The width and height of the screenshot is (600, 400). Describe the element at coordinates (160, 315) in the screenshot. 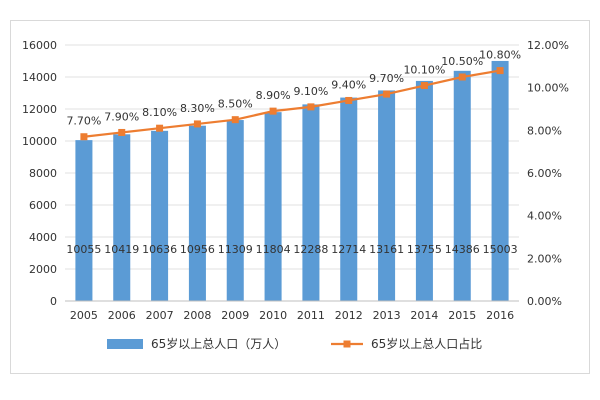

I see `x-tick-label: 2007` at that location.